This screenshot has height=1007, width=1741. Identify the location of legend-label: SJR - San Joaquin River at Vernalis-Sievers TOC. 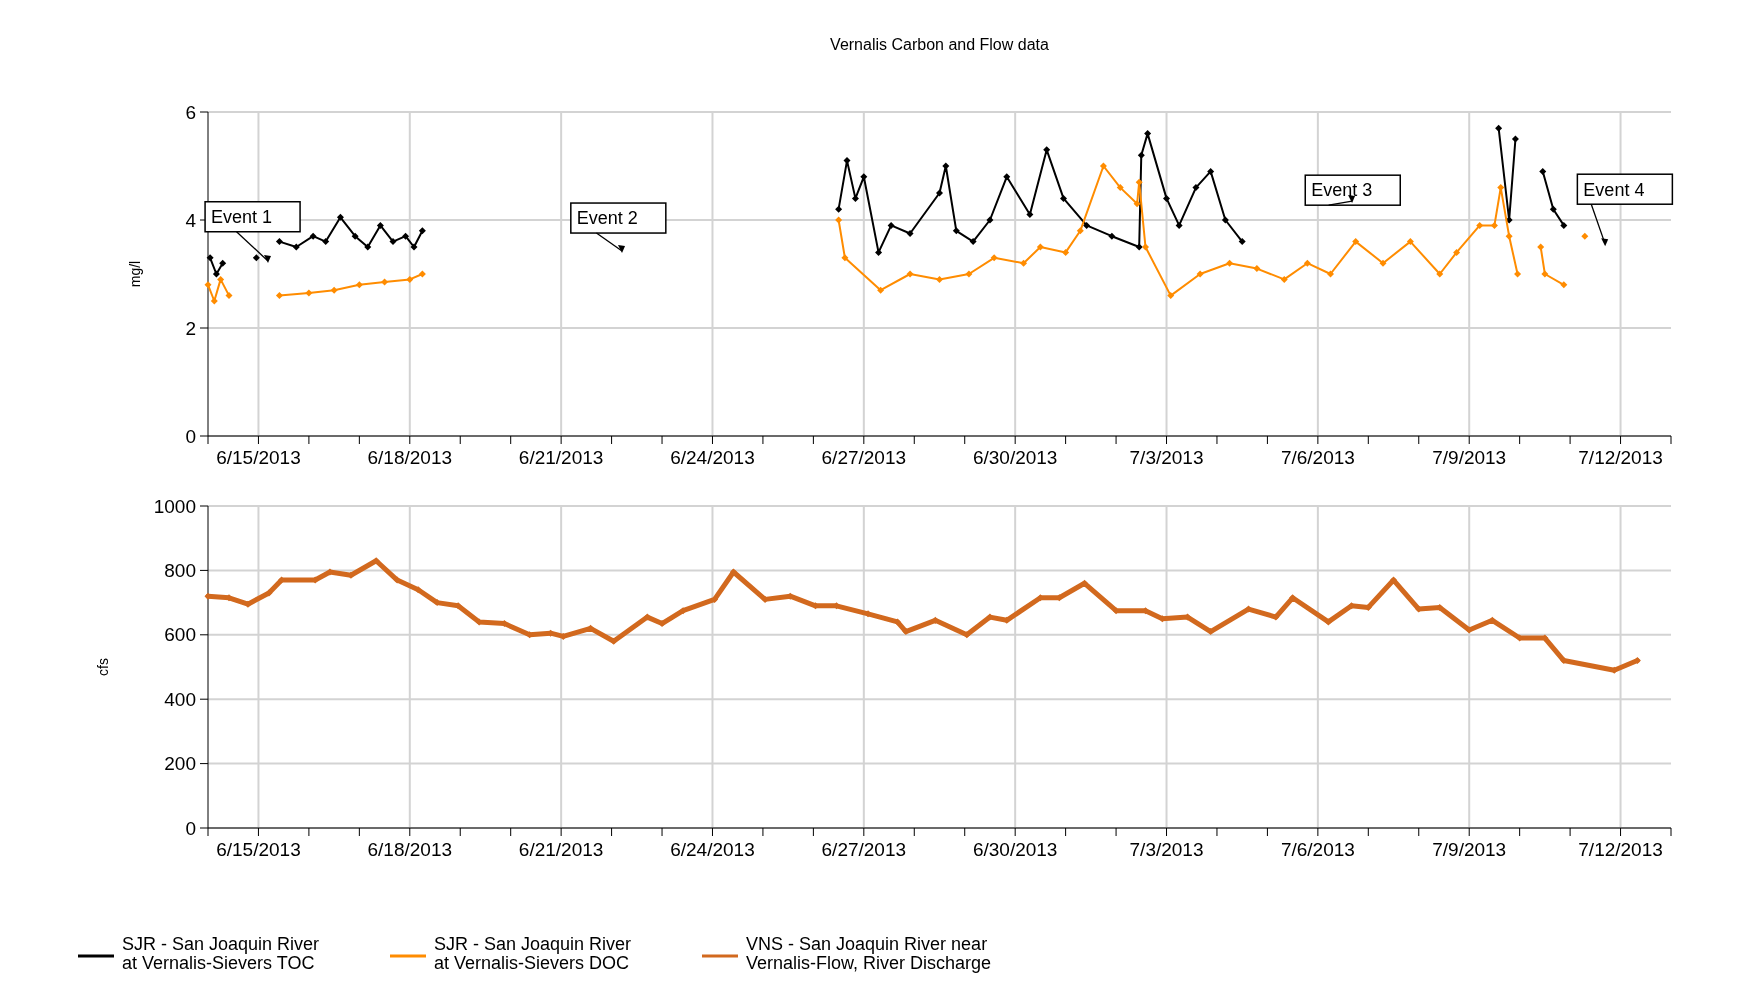
(221, 954).